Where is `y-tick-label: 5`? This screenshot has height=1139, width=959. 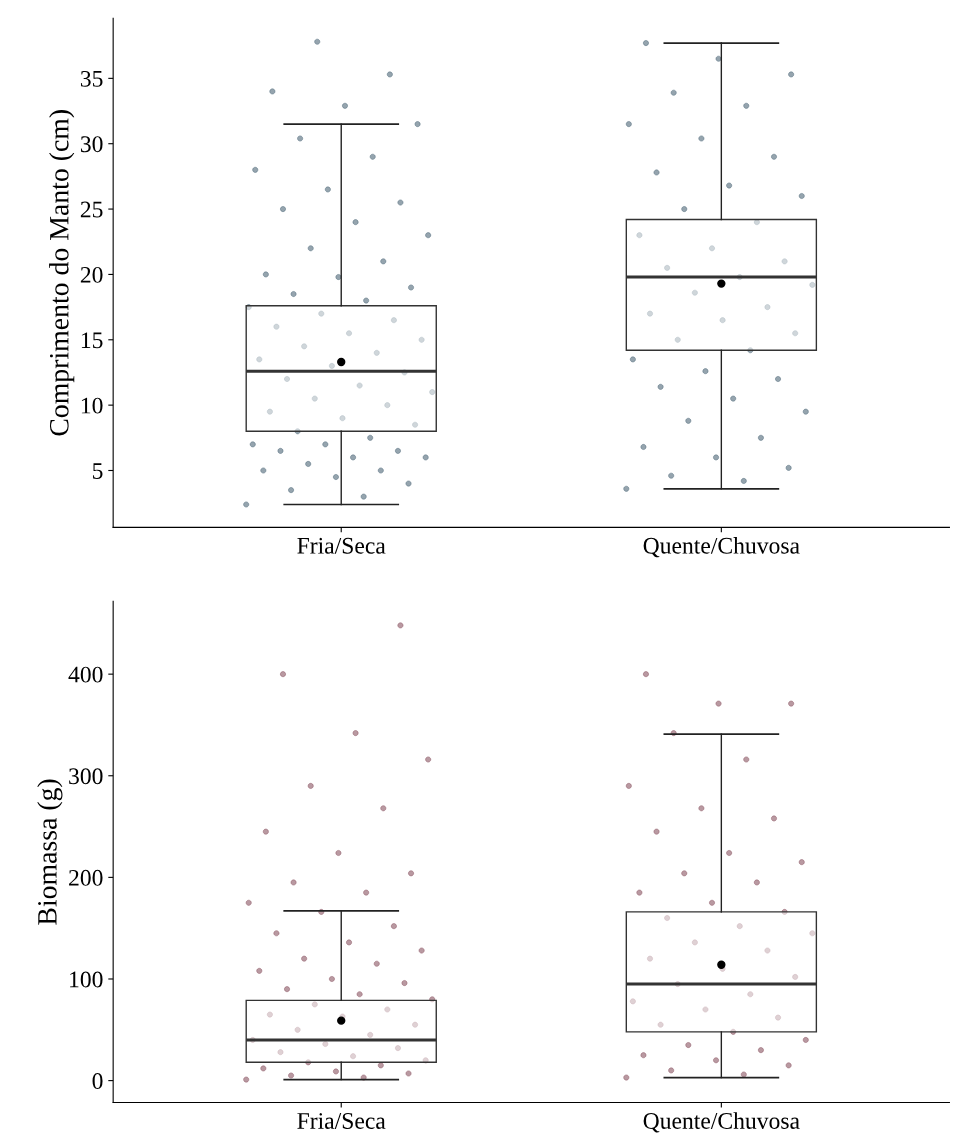 y-tick-label: 5 is located at coordinates (98, 471).